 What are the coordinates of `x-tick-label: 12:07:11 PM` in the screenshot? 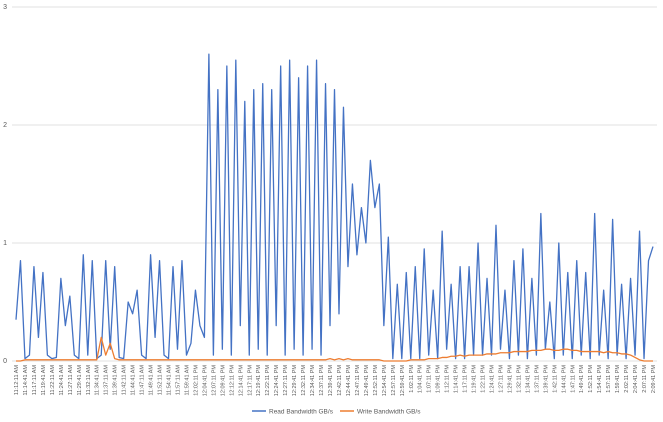 It's located at (214, 380).